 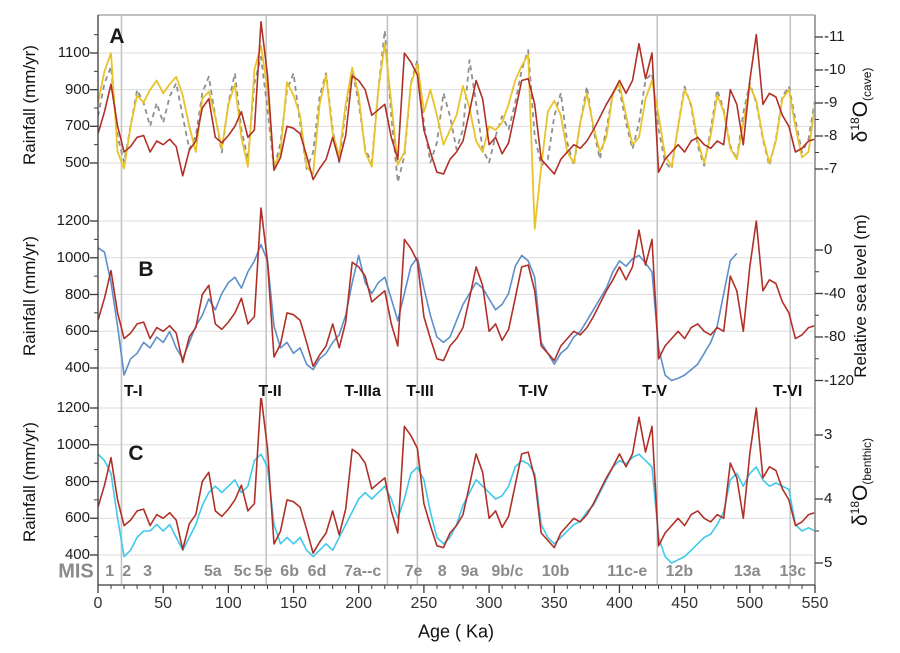 What do you see at coordinates (627, 571) in the screenshot?
I see `mis-stage-label-11ce: 11c-e` at bounding box center [627, 571].